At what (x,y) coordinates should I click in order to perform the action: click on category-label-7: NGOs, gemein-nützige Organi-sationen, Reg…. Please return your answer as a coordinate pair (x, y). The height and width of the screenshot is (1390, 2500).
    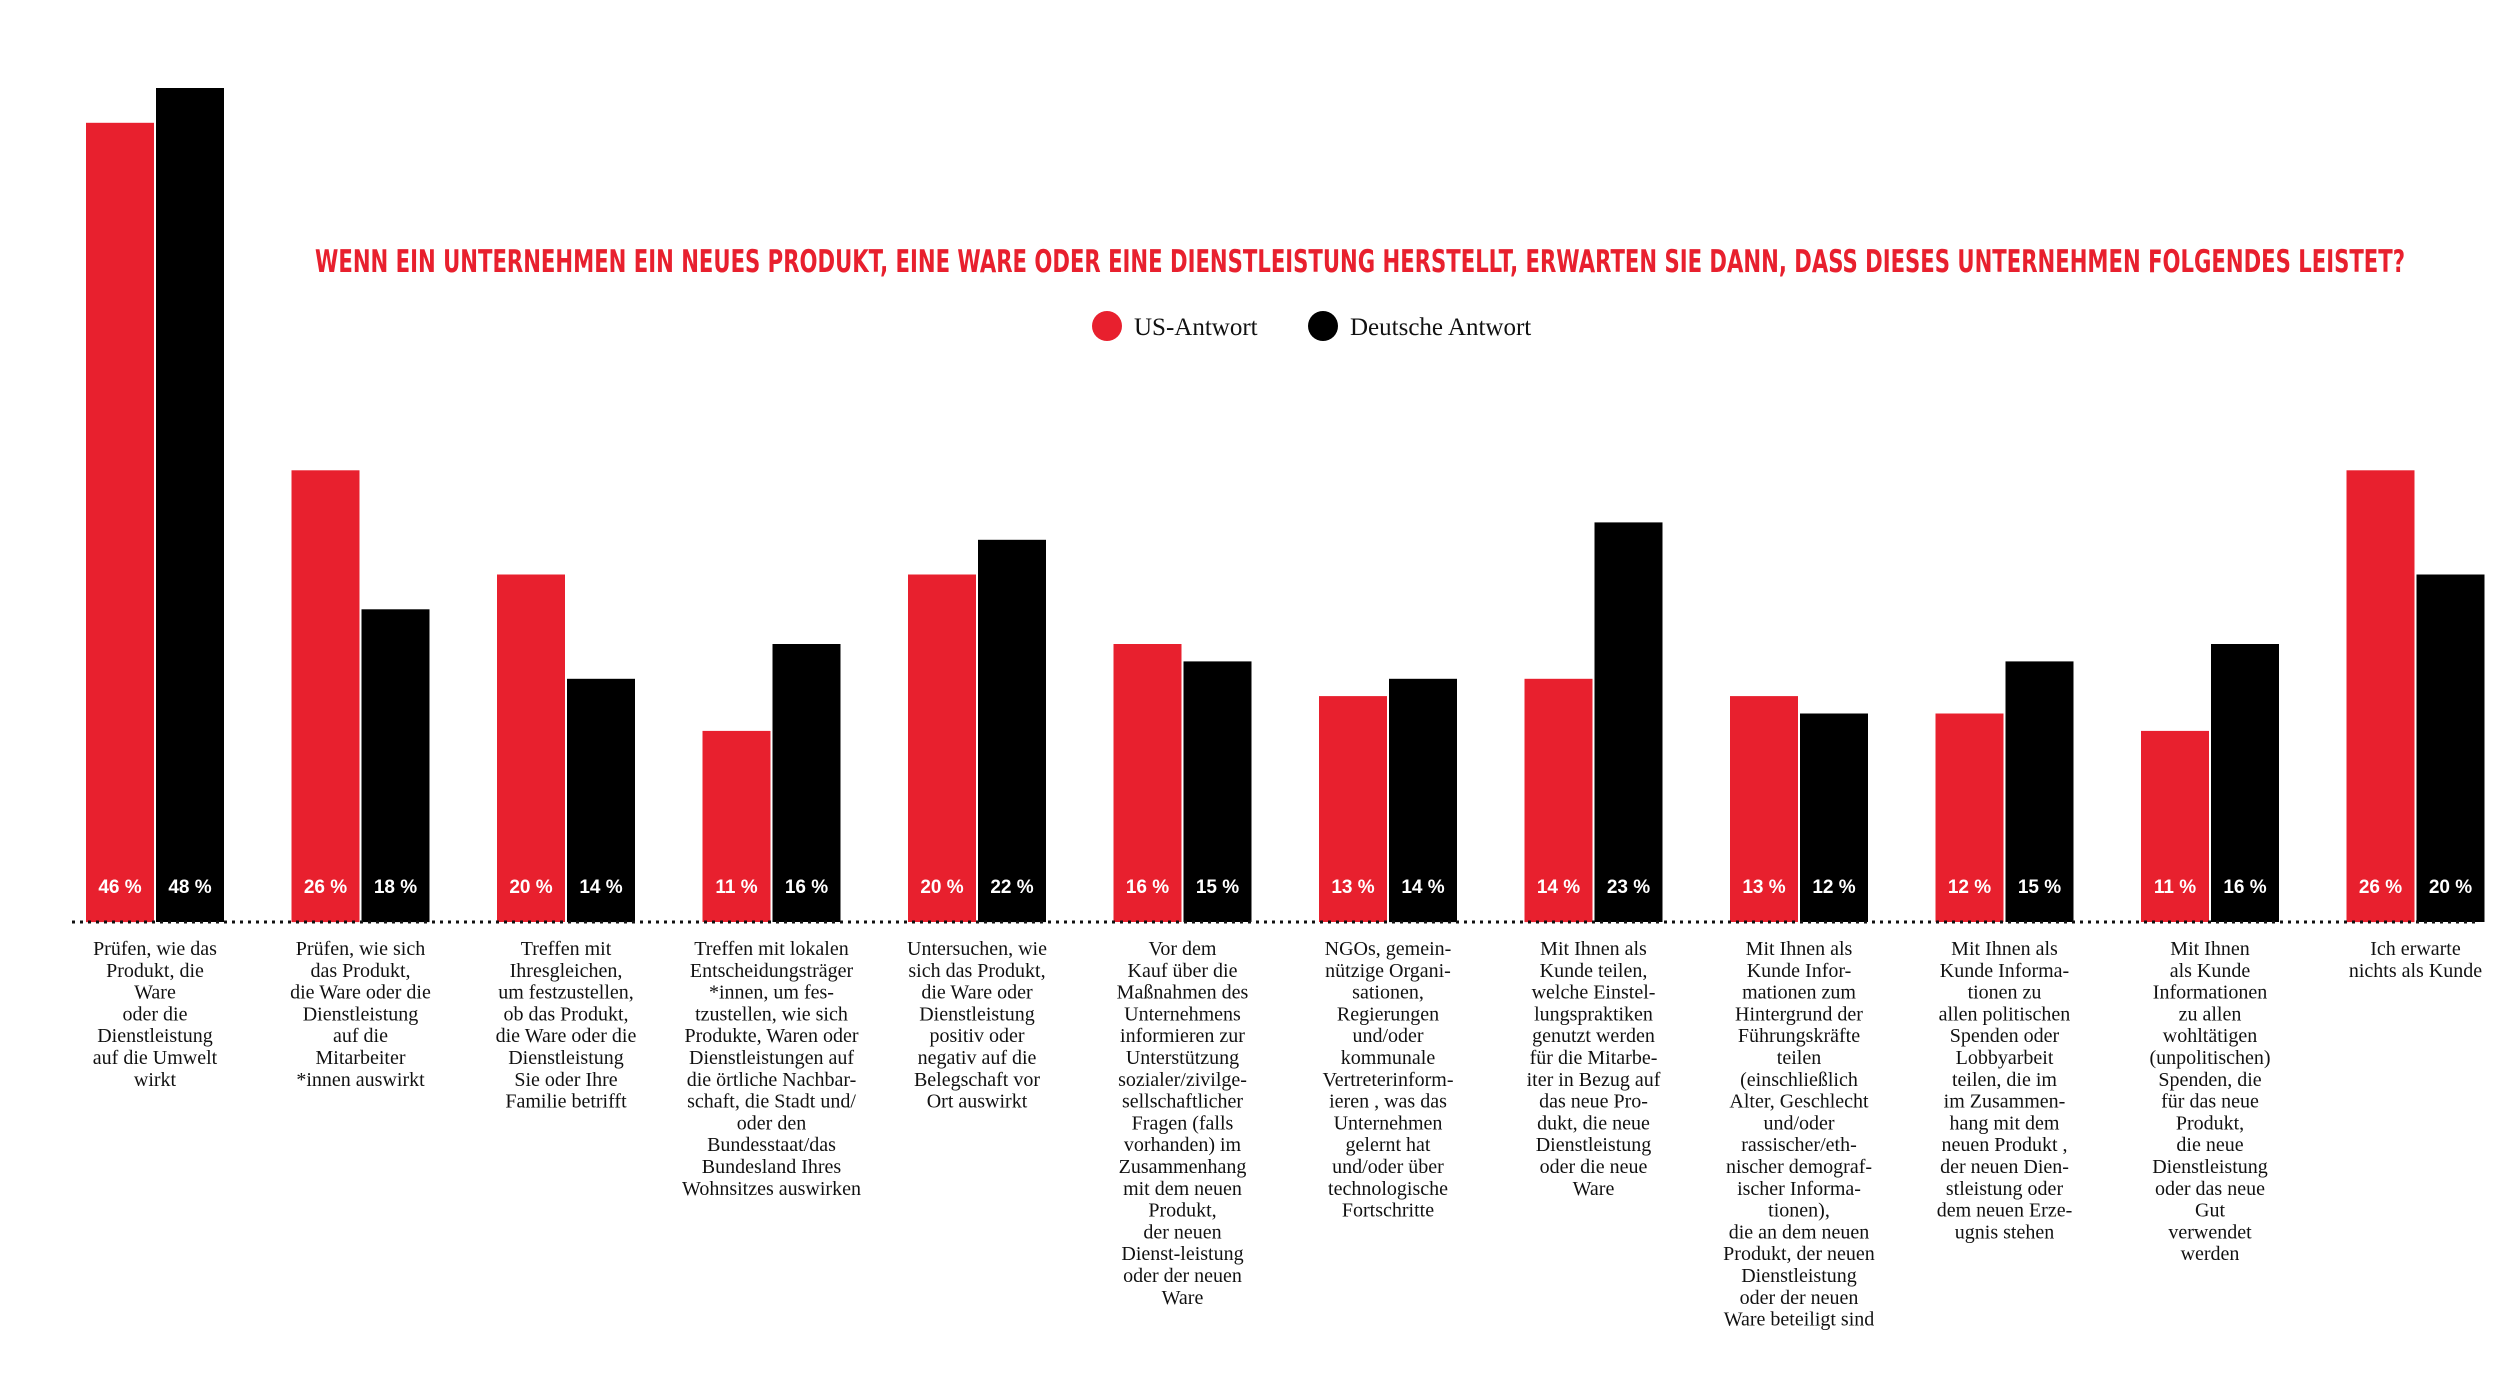
    Looking at the image, I should click on (1387, 1080).